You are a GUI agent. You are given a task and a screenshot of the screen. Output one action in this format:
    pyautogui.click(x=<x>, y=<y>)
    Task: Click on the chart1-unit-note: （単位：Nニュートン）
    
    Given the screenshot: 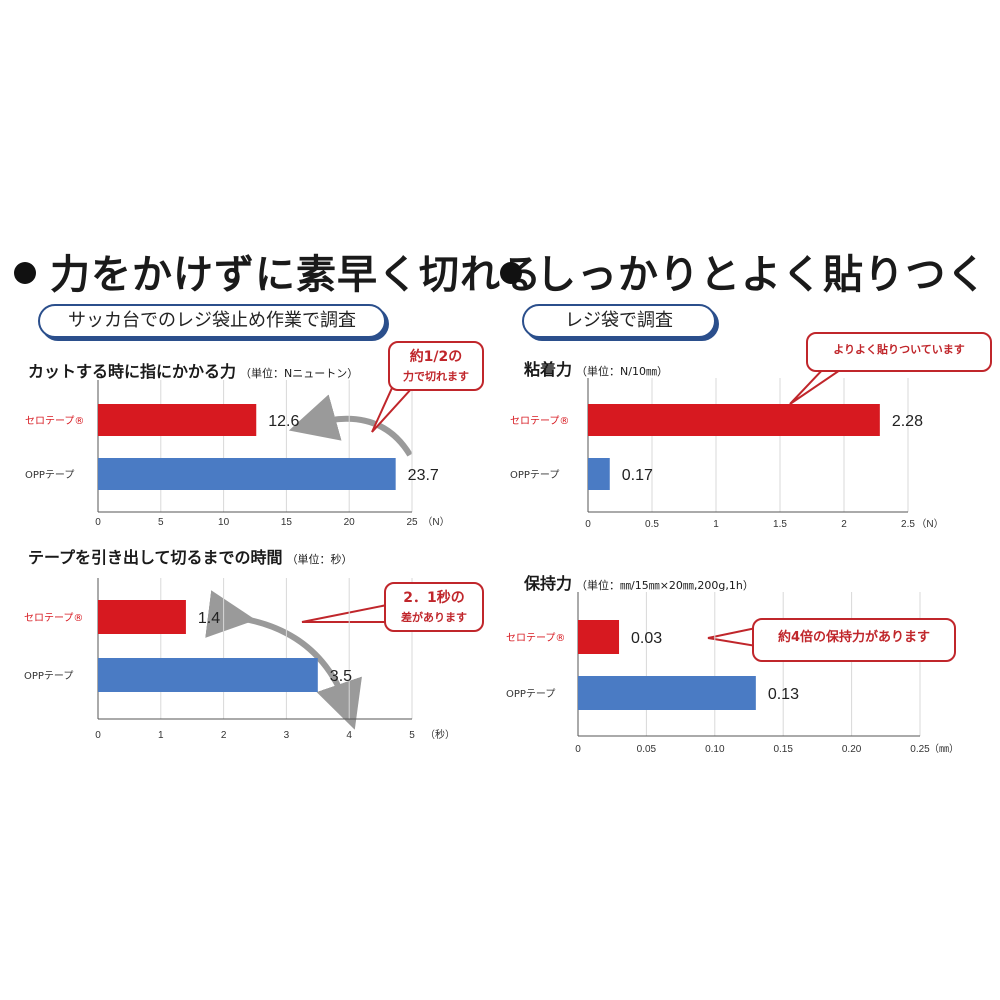 What is the action you would take?
    pyautogui.click(x=299, y=373)
    